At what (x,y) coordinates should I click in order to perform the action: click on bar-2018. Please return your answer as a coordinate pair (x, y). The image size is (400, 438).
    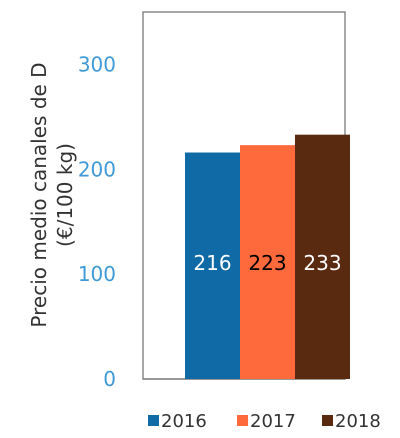
    Looking at the image, I should click on (322, 256).